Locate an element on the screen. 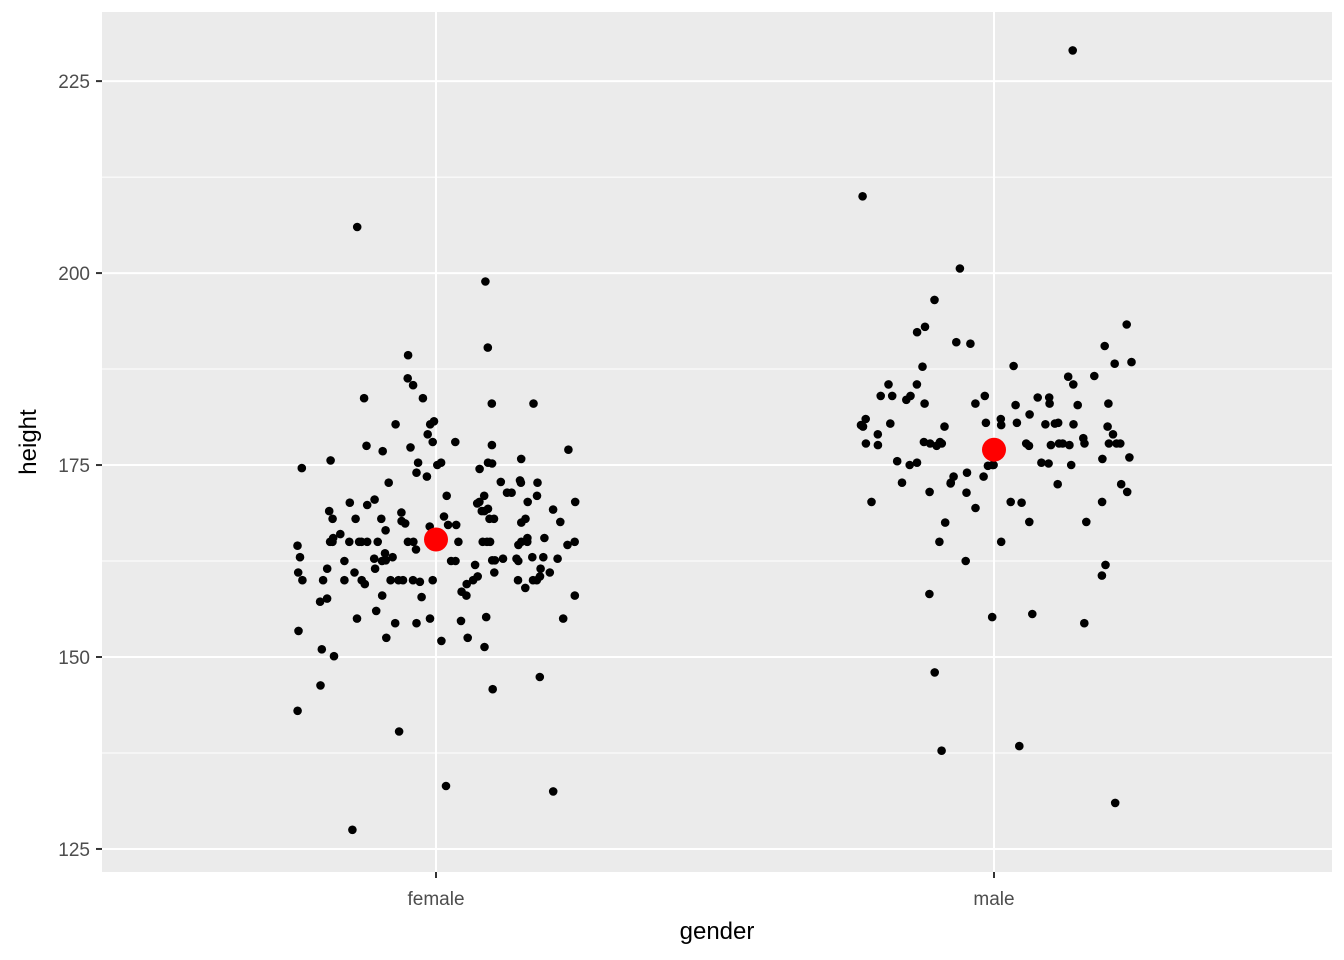 Image resolution: width=1344 pixels, height=960 pixels. mean-point is located at coordinates (436, 539).